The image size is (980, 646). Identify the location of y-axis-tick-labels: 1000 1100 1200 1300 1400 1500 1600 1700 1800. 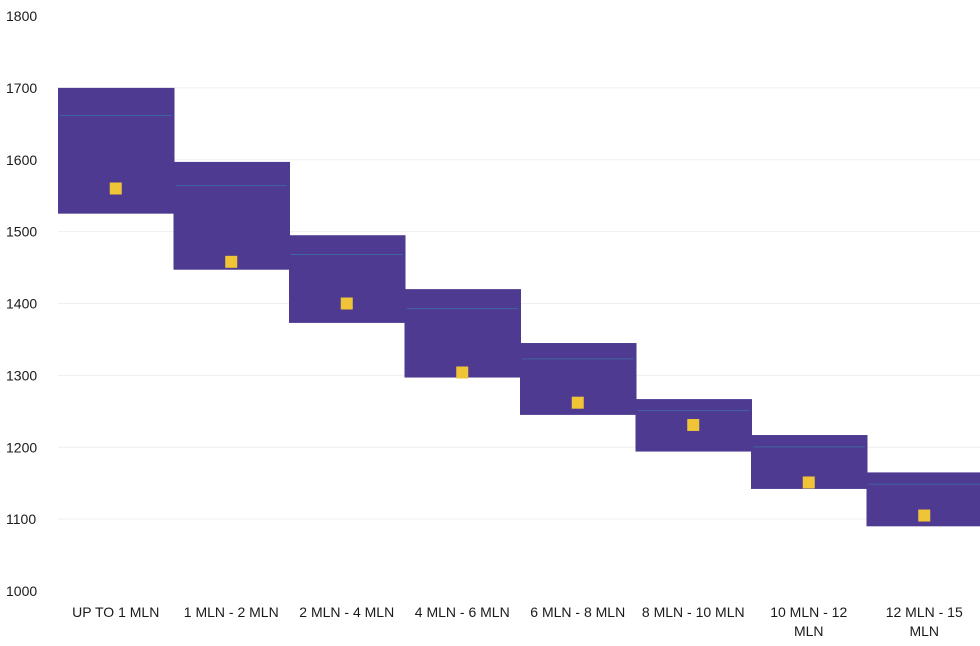
(21, 303).